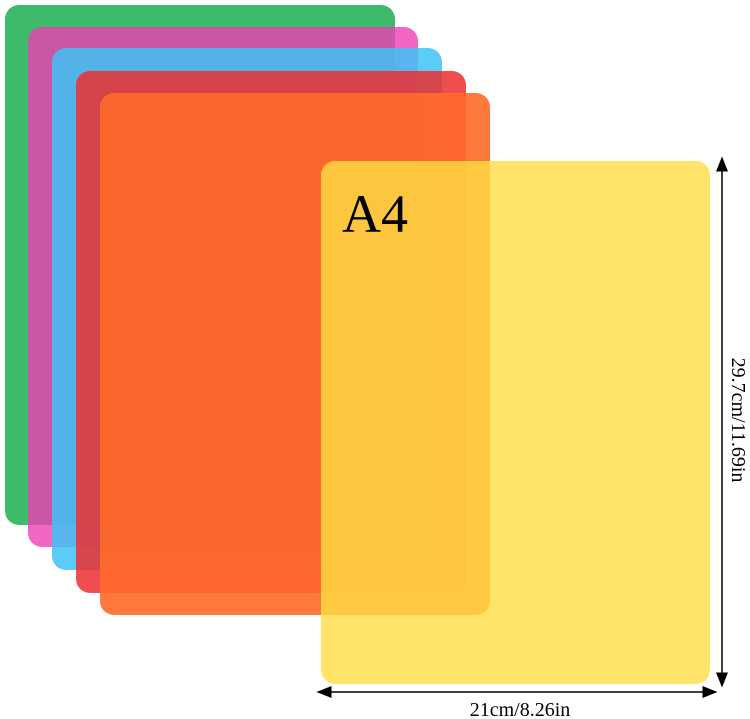  I want to click on width-label: 21cm/8.26in, so click(520, 709).